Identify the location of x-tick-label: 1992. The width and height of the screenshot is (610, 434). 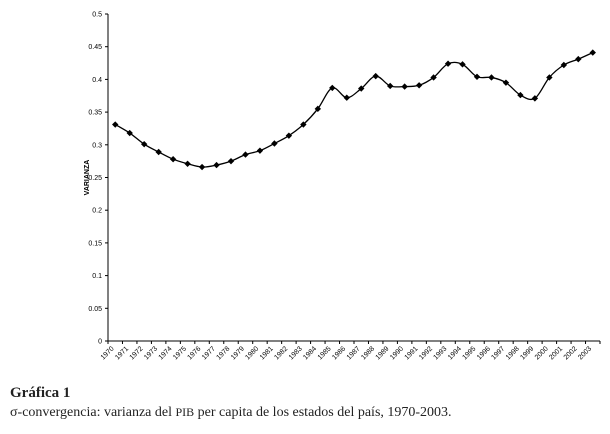
(426, 353).